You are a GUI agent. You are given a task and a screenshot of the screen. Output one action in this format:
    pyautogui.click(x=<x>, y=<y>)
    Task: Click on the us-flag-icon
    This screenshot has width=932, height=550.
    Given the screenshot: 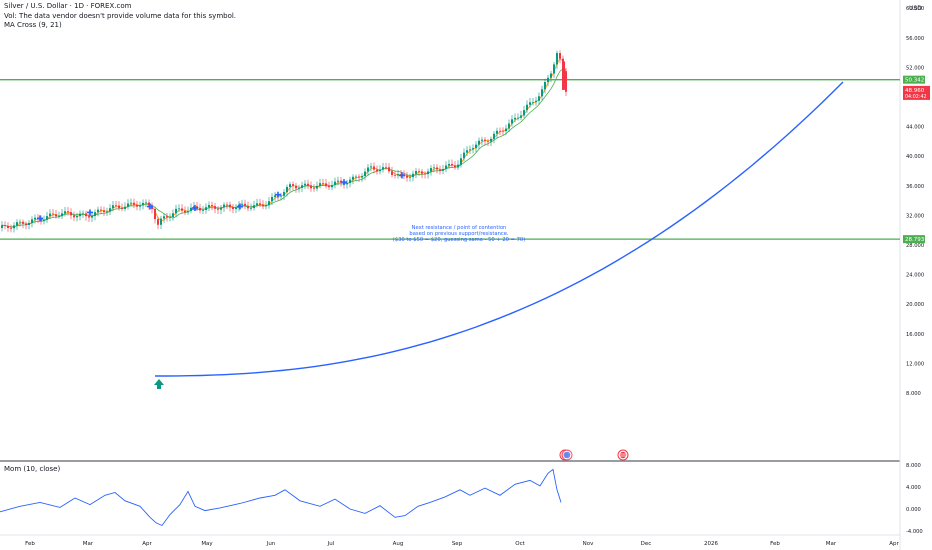 What is the action you would take?
    pyautogui.click(x=566, y=455)
    